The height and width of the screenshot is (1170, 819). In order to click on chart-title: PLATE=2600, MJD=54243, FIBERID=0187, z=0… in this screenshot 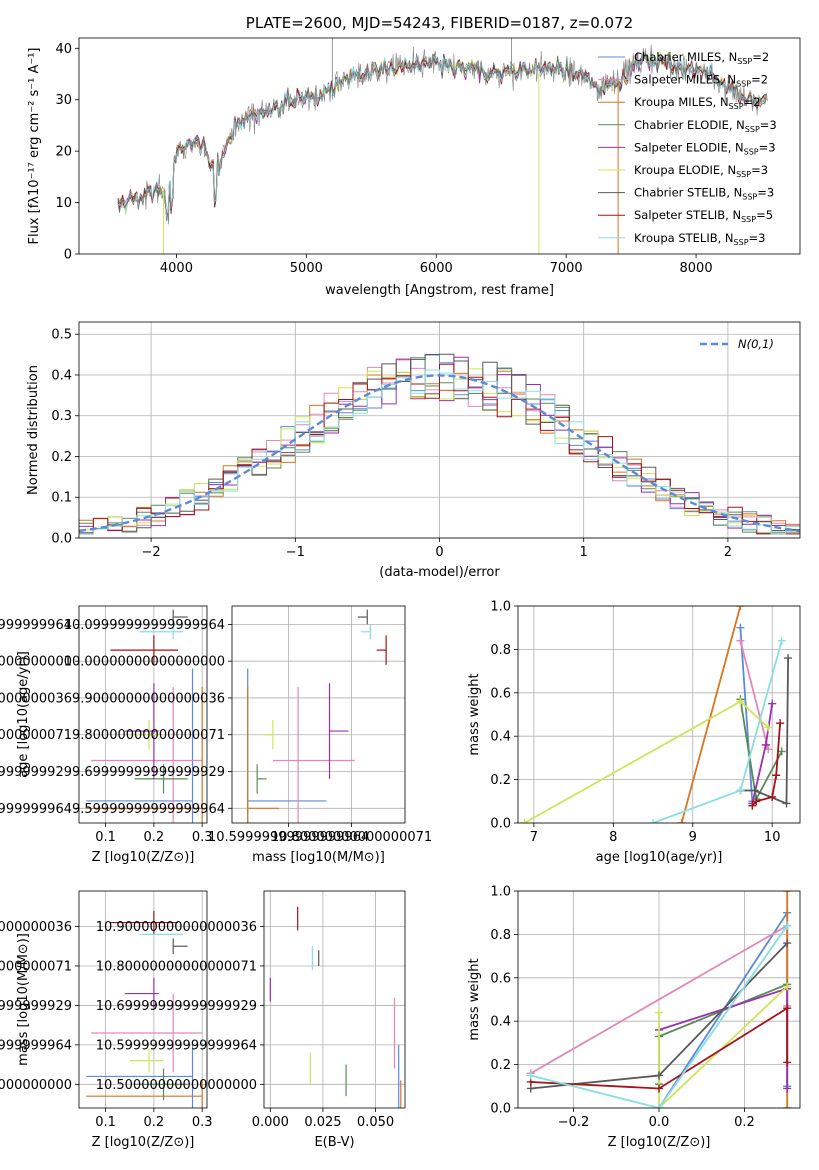, I will do `click(439, 23)`.